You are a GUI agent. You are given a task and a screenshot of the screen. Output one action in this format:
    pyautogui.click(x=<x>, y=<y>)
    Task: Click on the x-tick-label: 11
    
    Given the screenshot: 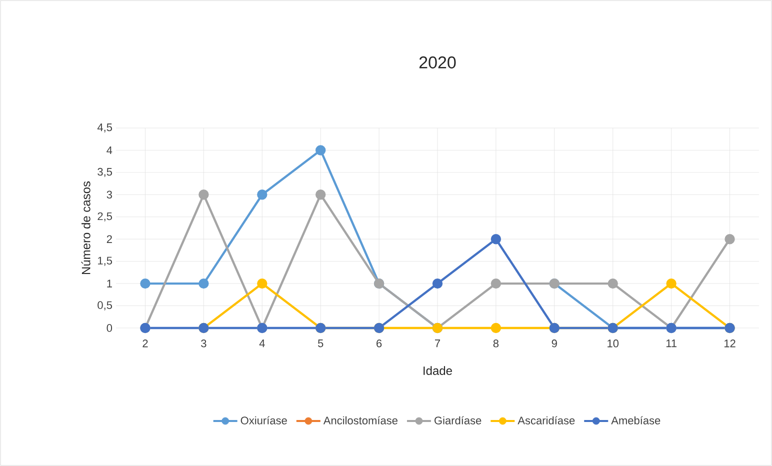 What is the action you would take?
    pyautogui.click(x=671, y=344)
    